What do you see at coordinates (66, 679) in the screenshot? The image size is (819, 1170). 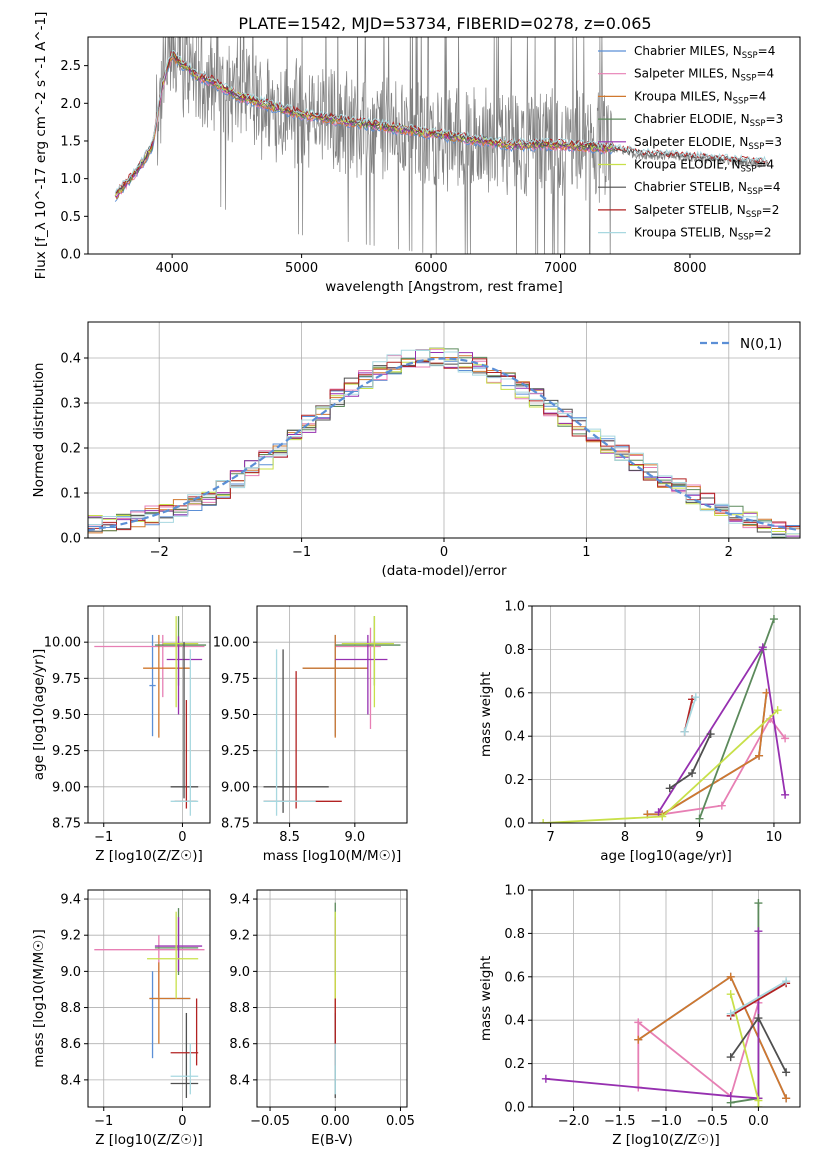 I see `y-tick-label: 9.75` at bounding box center [66, 679].